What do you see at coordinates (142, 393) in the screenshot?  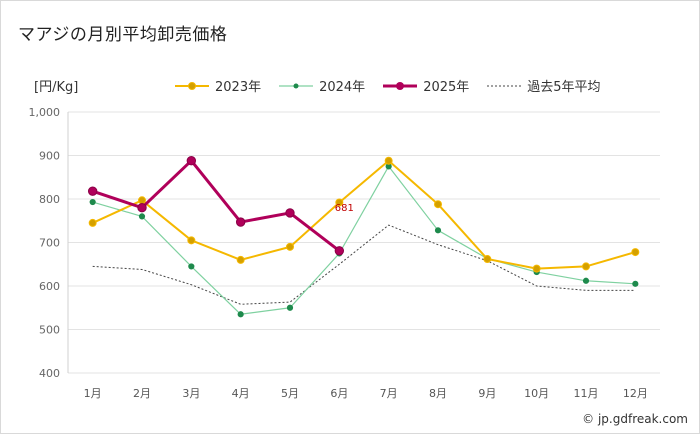 I see `x-tick-label: 2月` at bounding box center [142, 393].